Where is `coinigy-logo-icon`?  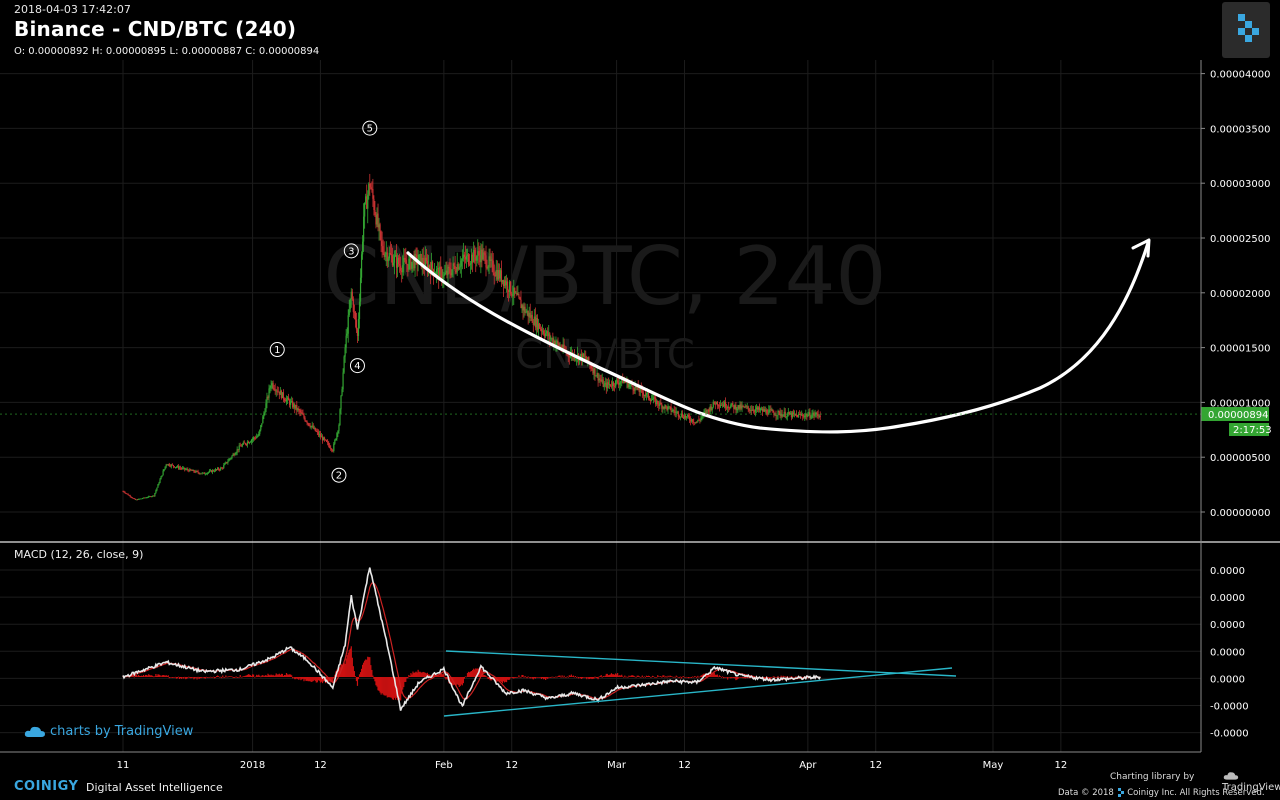 coinigy-logo-icon is located at coordinates (1248, 28).